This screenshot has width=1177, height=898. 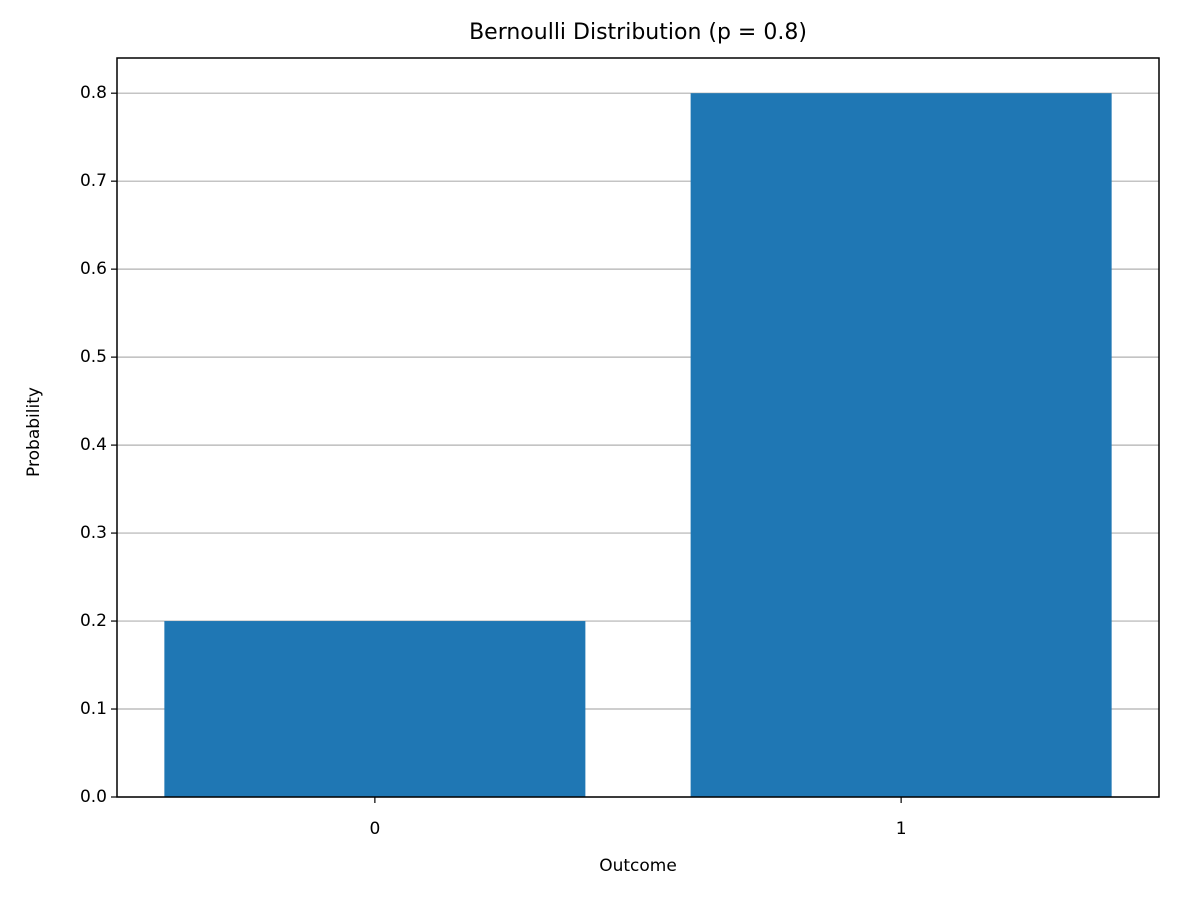 I want to click on y-tick-label: 0.2, so click(x=93, y=621).